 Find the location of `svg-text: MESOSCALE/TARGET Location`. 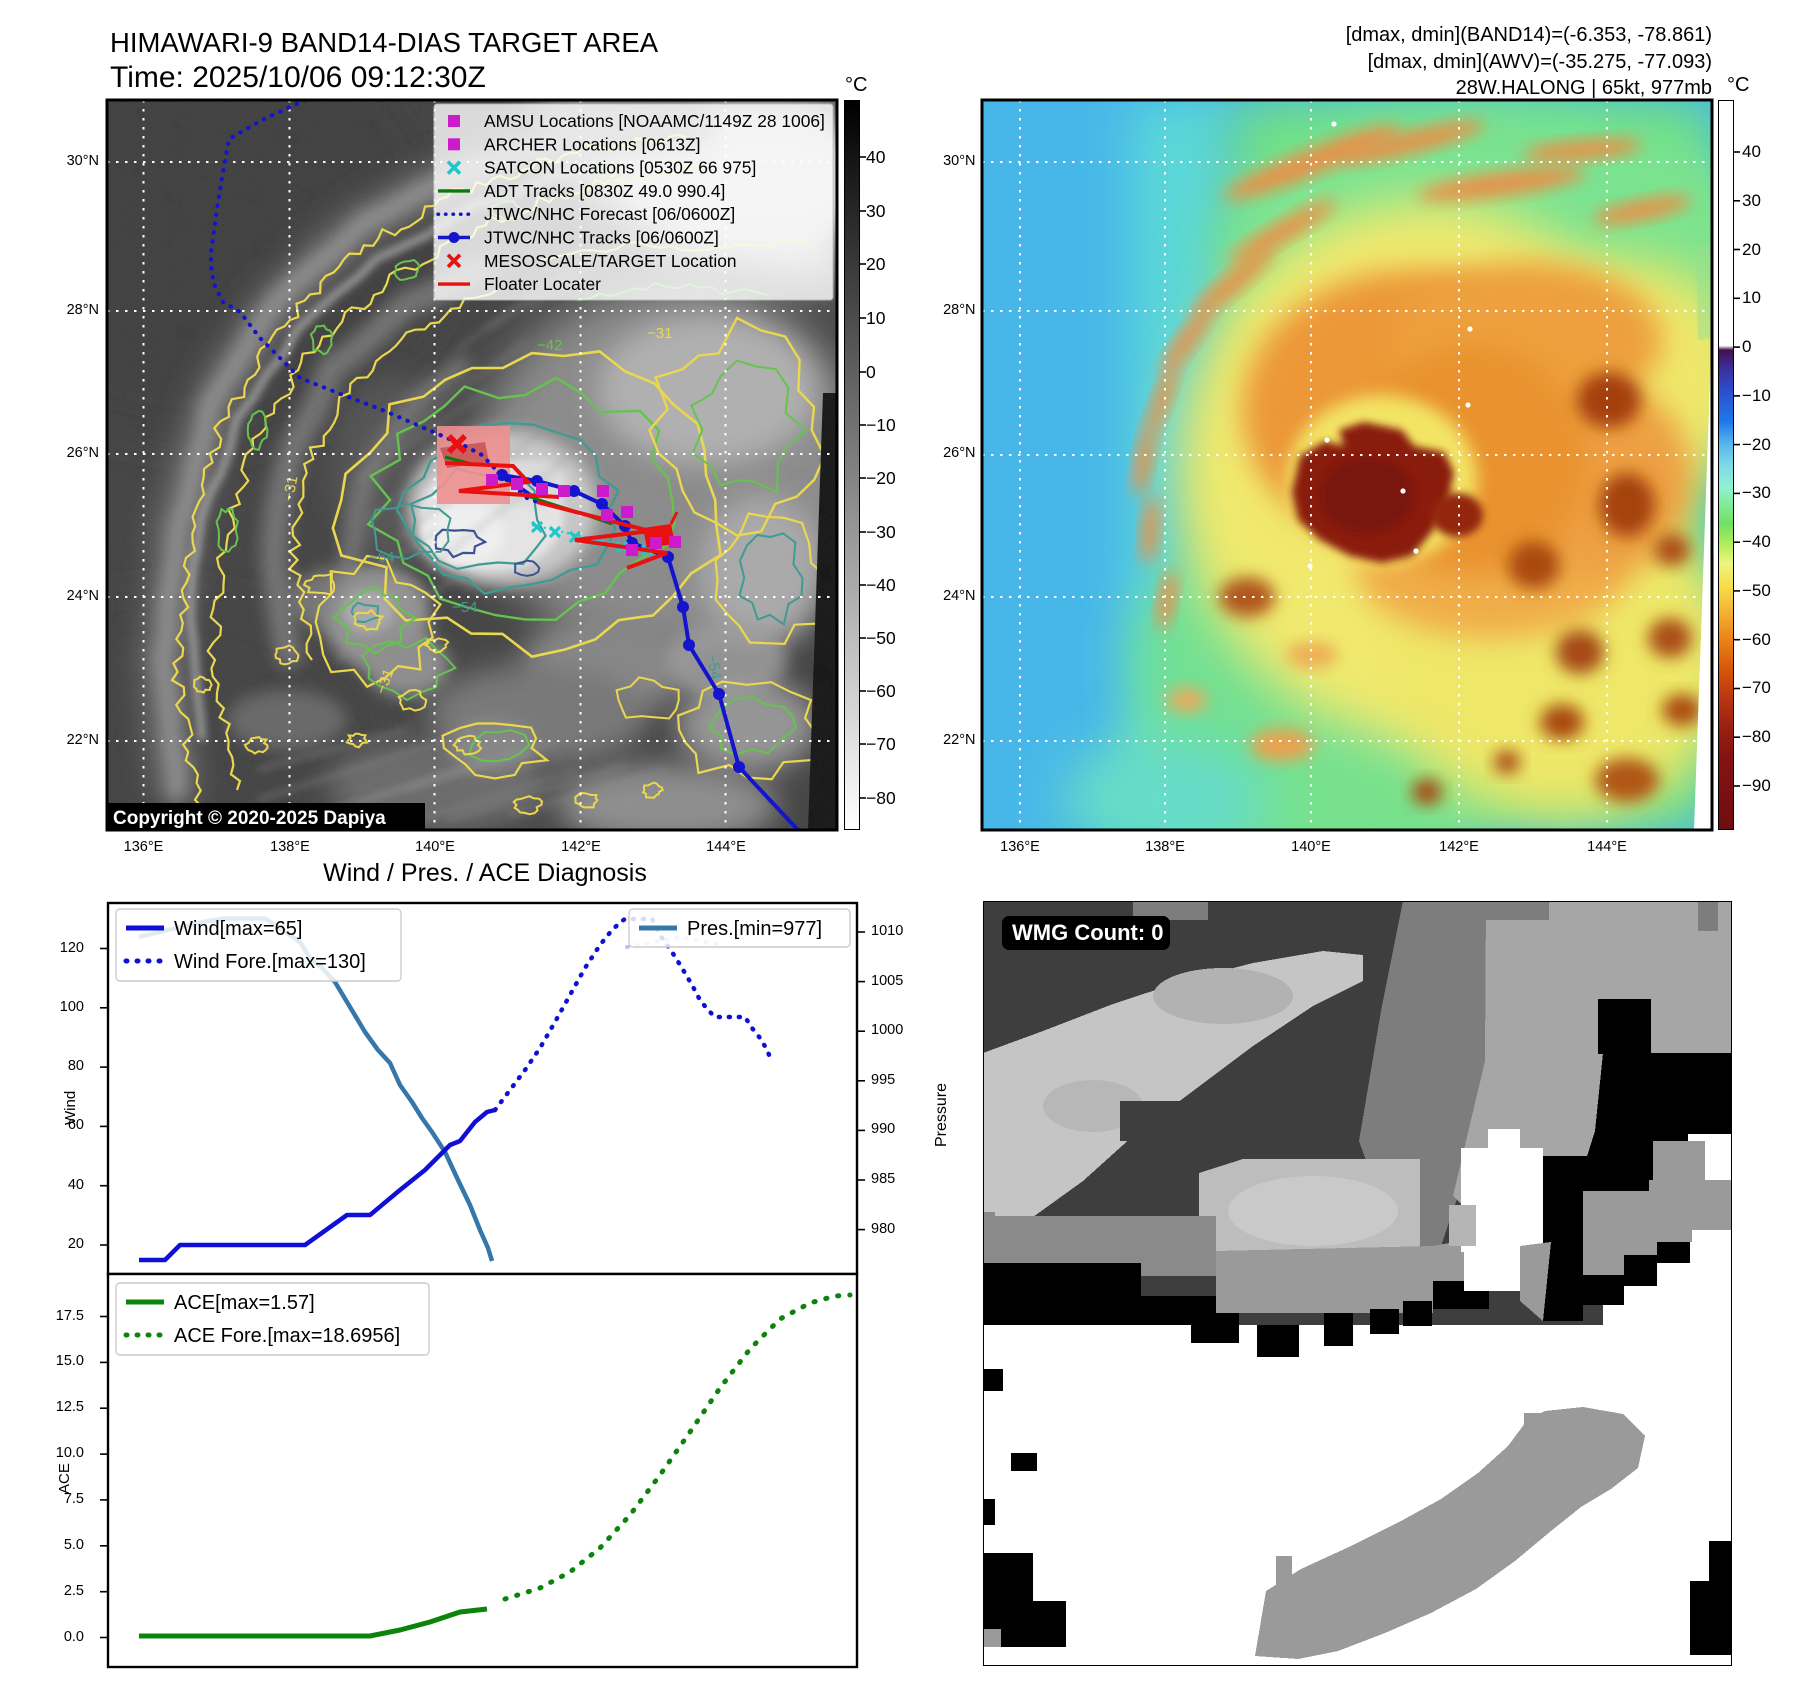

svg-text: MESOSCALE/TARGET Location is located at coordinates (610, 261).